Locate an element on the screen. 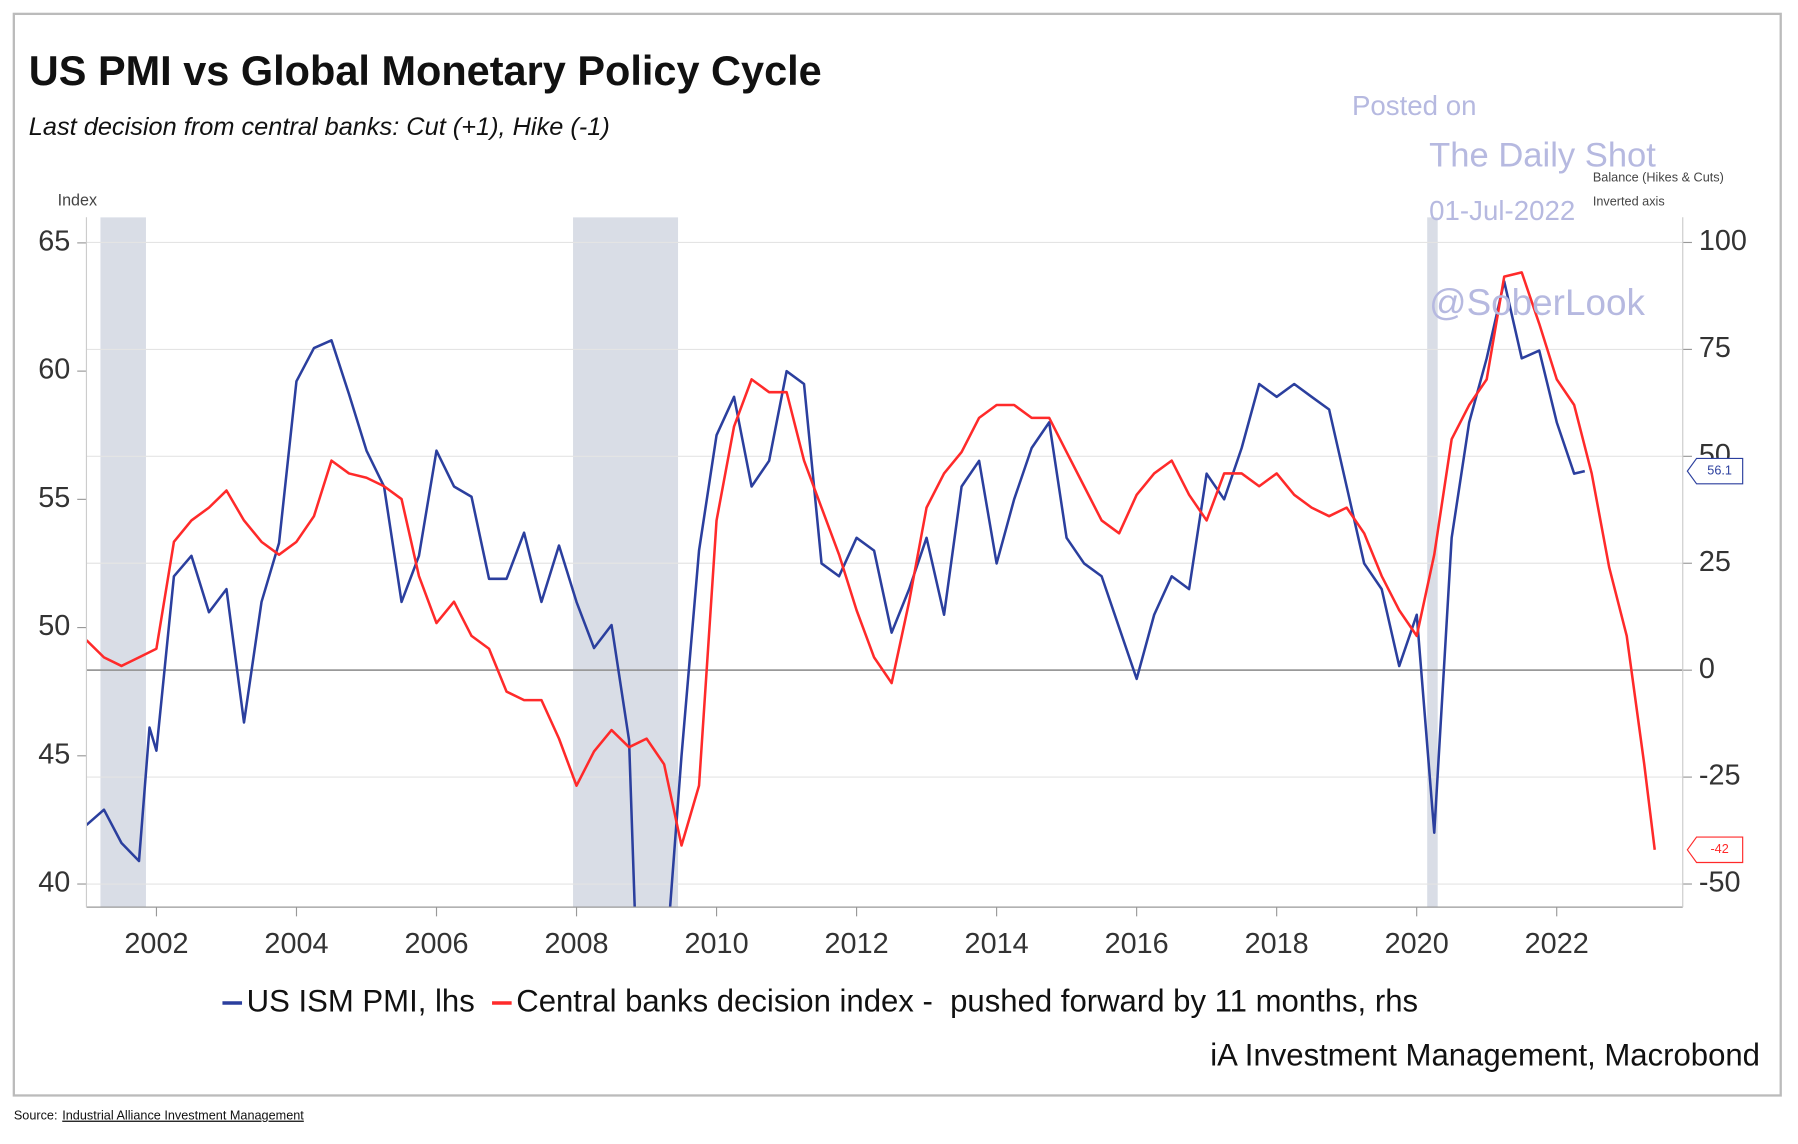 This screenshot has width=1798, height=1144. y-tick-label: 50 is located at coordinates (54, 626).